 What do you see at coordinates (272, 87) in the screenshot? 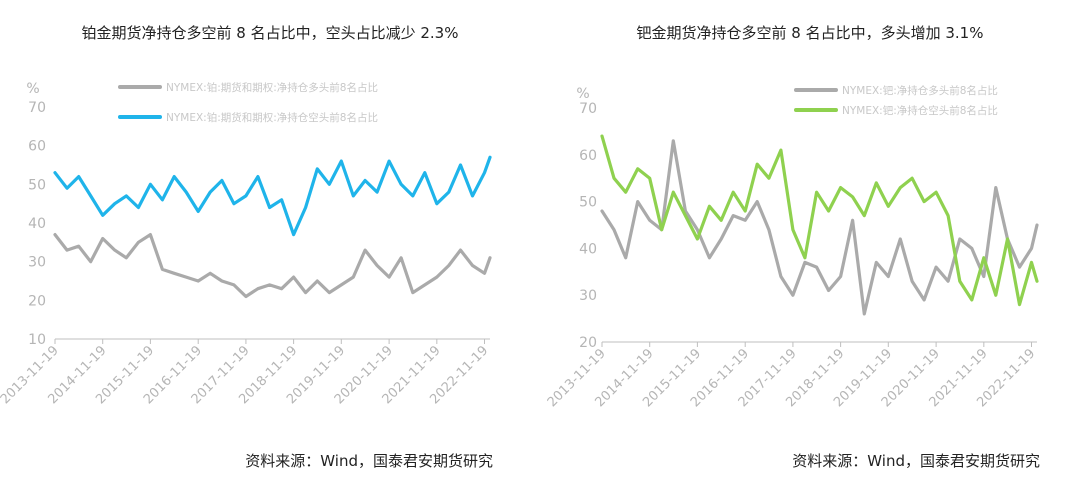
I see `legend-label: NYMEX:铂:期货和期权:净持仓多头前8名占比` at bounding box center [272, 87].